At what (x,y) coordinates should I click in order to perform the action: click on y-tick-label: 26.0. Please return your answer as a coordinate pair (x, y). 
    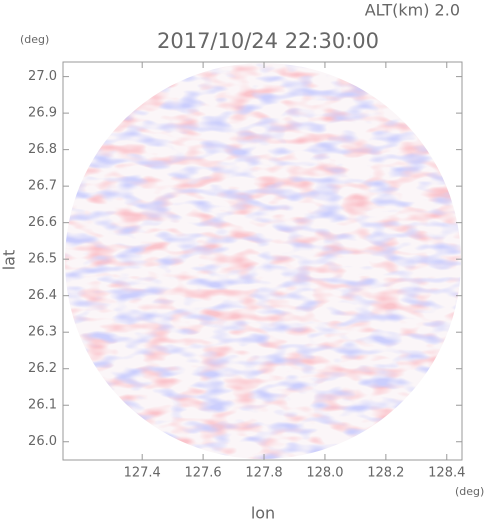
    Looking at the image, I should click on (42, 441).